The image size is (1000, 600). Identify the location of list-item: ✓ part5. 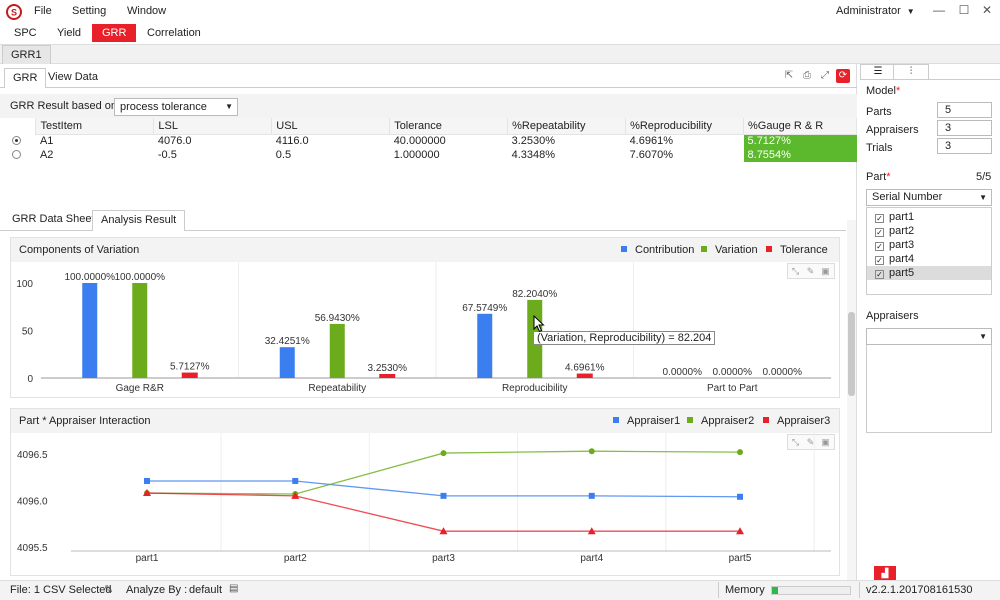
(929, 273).